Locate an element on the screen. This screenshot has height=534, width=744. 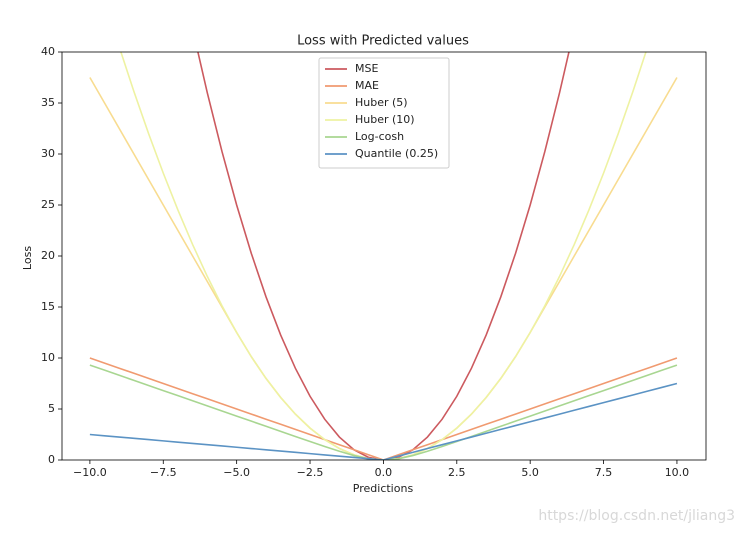
legend-box is located at coordinates (384, 113).